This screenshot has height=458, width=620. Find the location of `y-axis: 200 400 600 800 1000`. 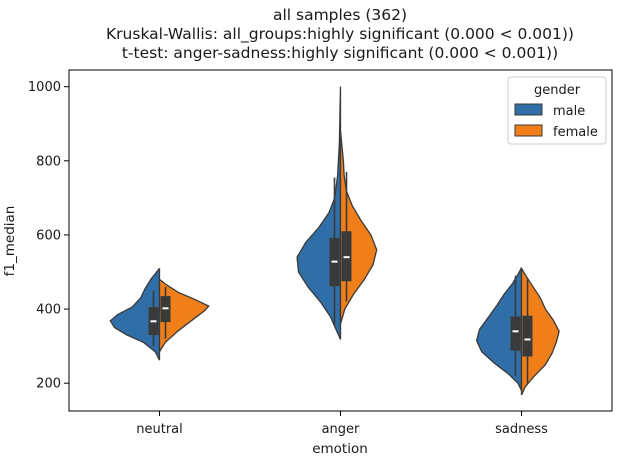

y-axis: 200 400 600 800 1000 is located at coordinates (48, 236).